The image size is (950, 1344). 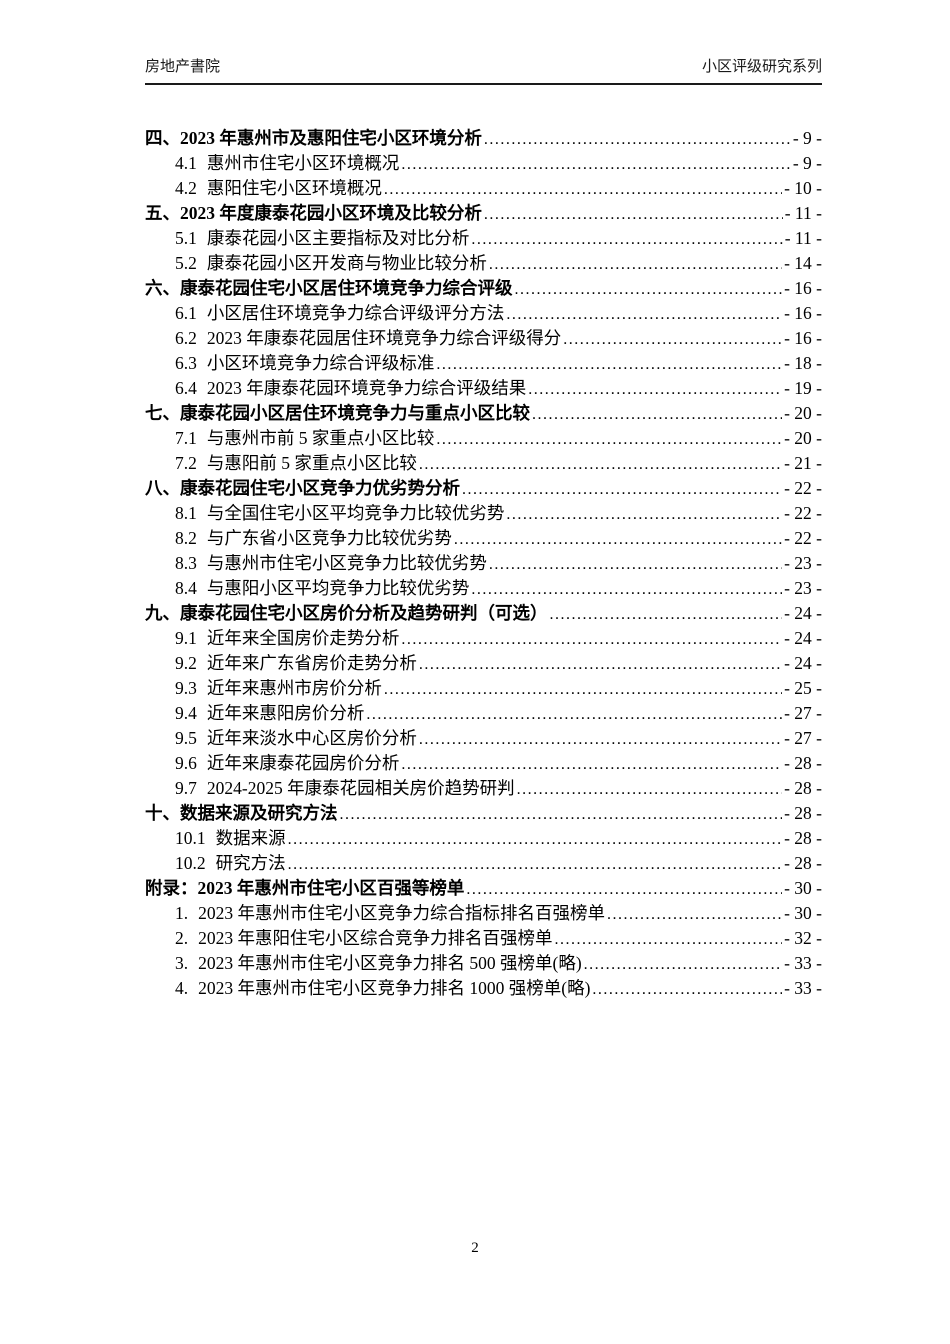 I want to click on toc-entry-number: 7.1, so click(x=186, y=438).